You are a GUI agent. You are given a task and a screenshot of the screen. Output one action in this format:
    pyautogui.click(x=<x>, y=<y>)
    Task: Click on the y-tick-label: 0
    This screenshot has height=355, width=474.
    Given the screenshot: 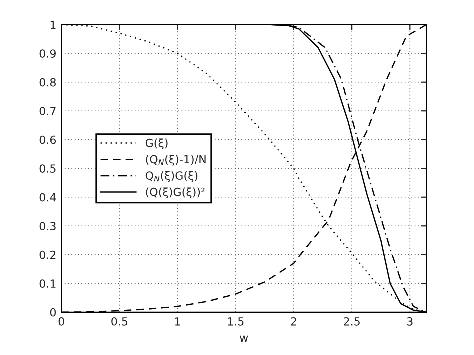 What is the action you would take?
    pyautogui.click(x=53, y=312)
    